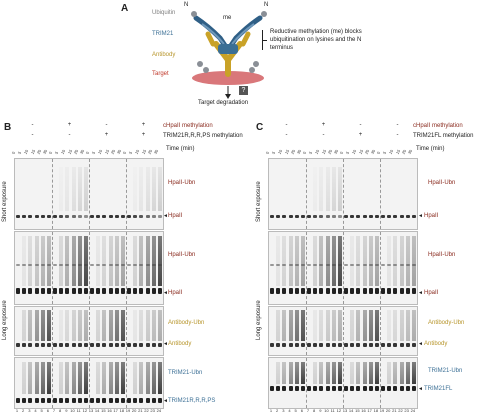  I want to click on panel-c-hpaii-ub-long: HpaII-Ubn, so click(442, 255).